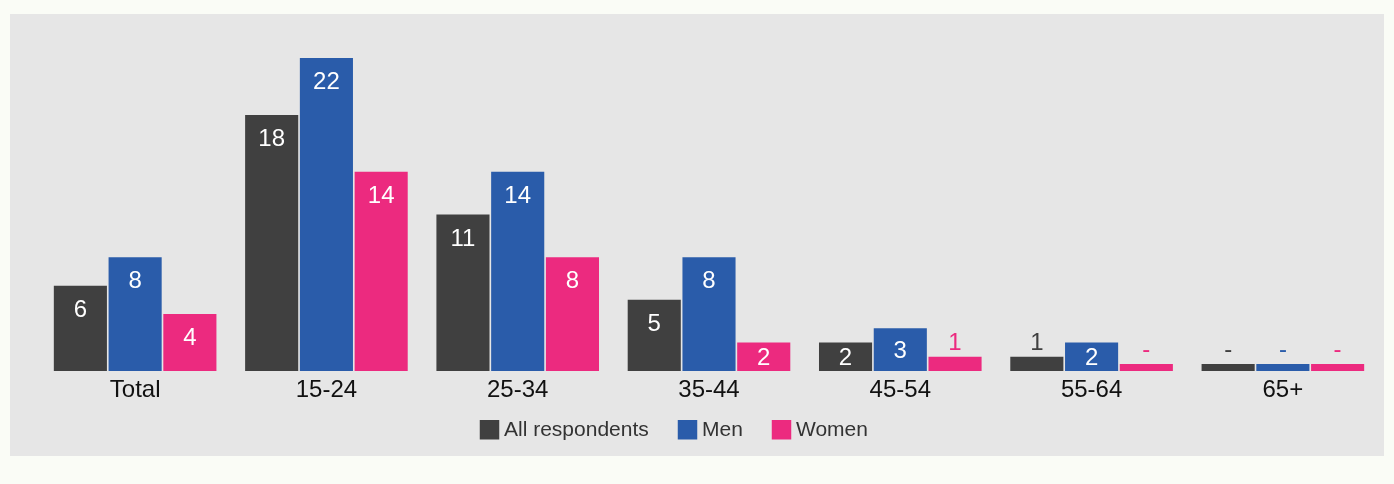  What do you see at coordinates (80, 308) in the screenshot?
I see `data-label: 6` at bounding box center [80, 308].